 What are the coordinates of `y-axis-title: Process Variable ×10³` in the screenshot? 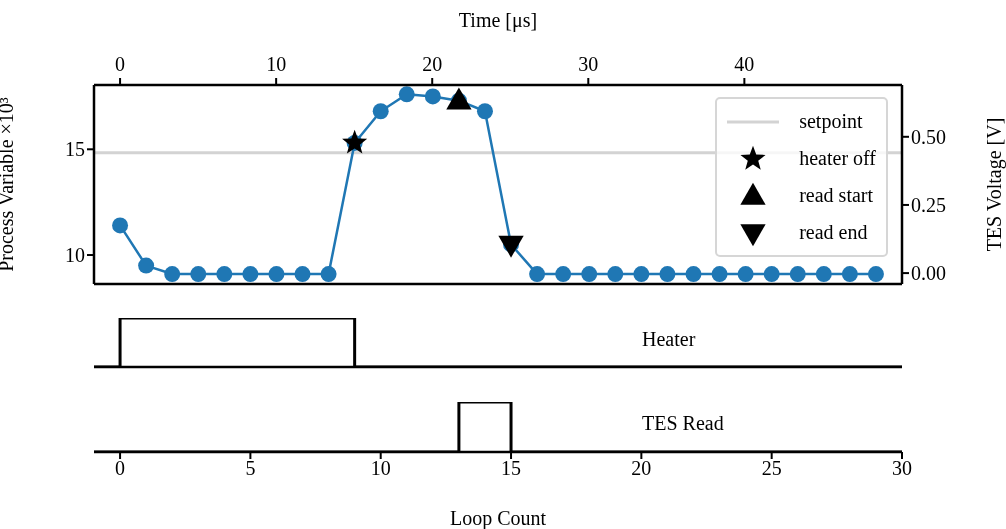 It's located at (9, 184).